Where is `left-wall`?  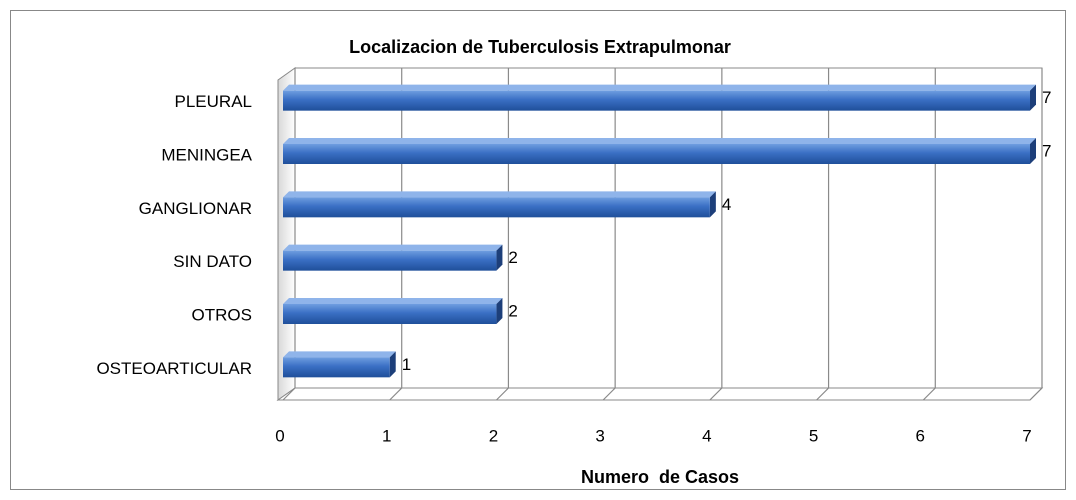 left-wall is located at coordinates (286, 234).